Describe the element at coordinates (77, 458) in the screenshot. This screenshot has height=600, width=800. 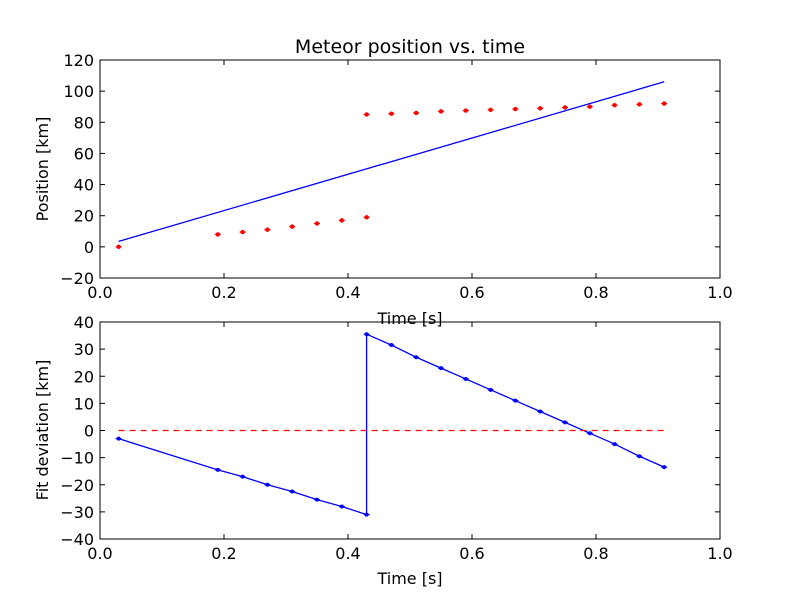
I see `y-tick-label: −10` at that location.